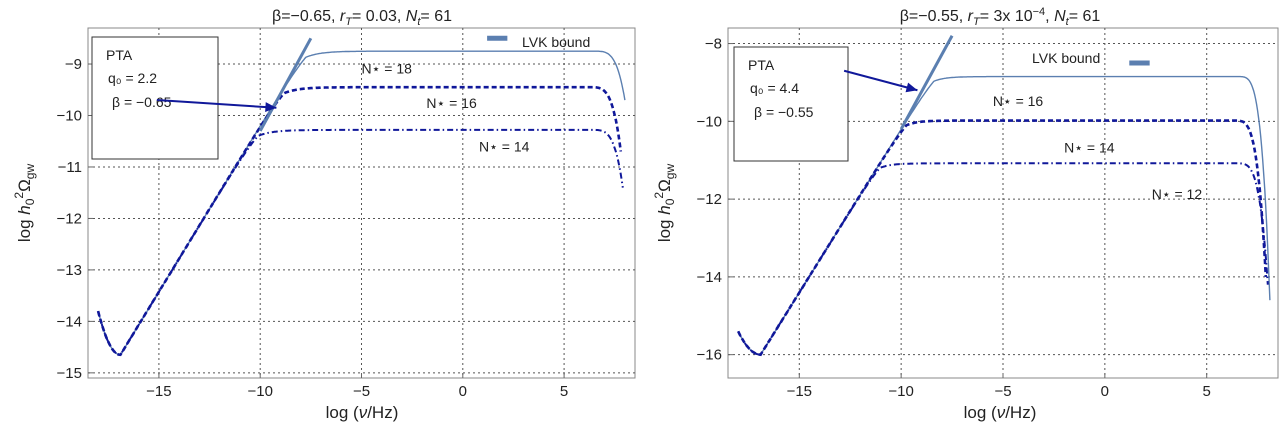  Describe the element at coordinates (709, 355) in the screenshot. I see `y-tick-label: −16` at that location.